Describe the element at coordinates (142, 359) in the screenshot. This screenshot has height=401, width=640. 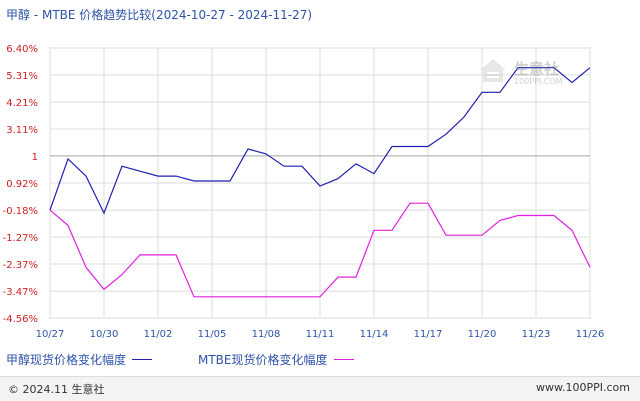
I see `legend-swatch-methanol` at that location.